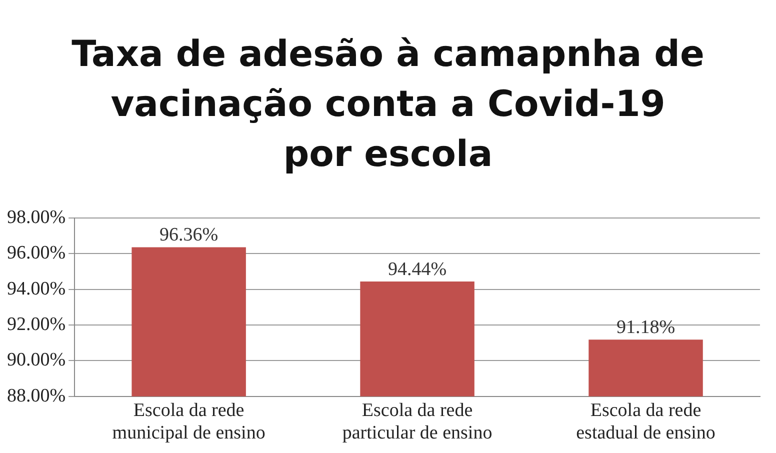  Describe the element at coordinates (189, 422) in the screenshot. I see `x-tick-label: Escola da rede municipal de ensino` at that location.